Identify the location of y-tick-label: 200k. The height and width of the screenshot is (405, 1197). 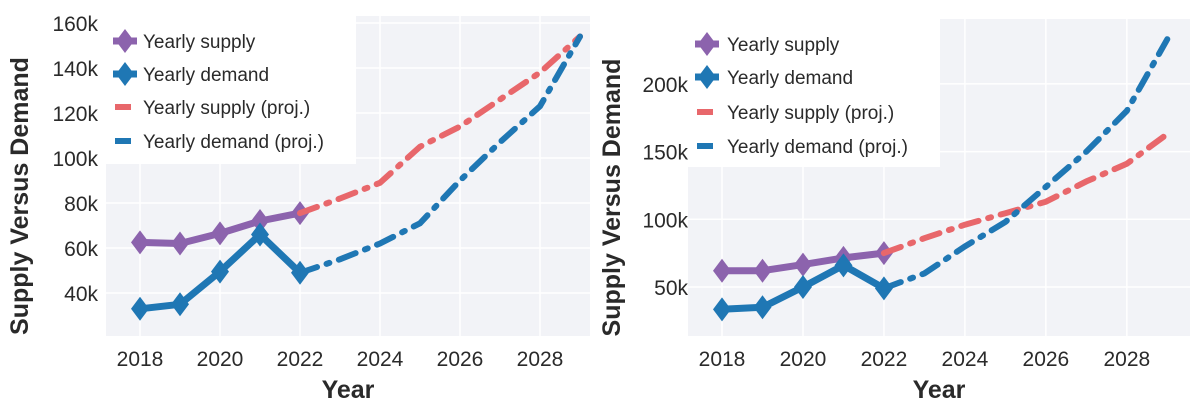
(665, 85).